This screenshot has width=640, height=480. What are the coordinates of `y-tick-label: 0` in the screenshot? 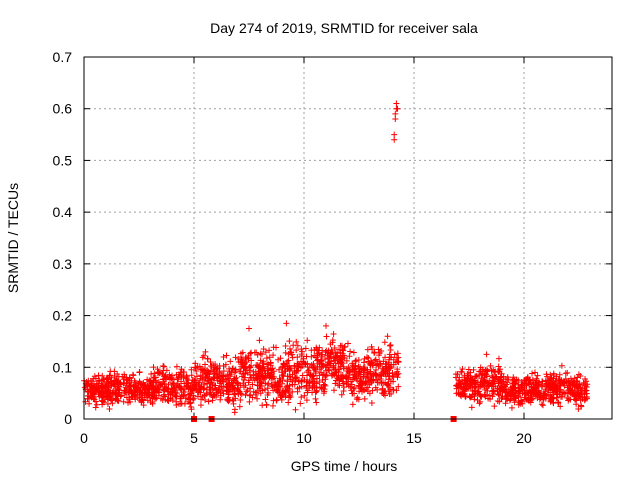 It's located at (68, 419).